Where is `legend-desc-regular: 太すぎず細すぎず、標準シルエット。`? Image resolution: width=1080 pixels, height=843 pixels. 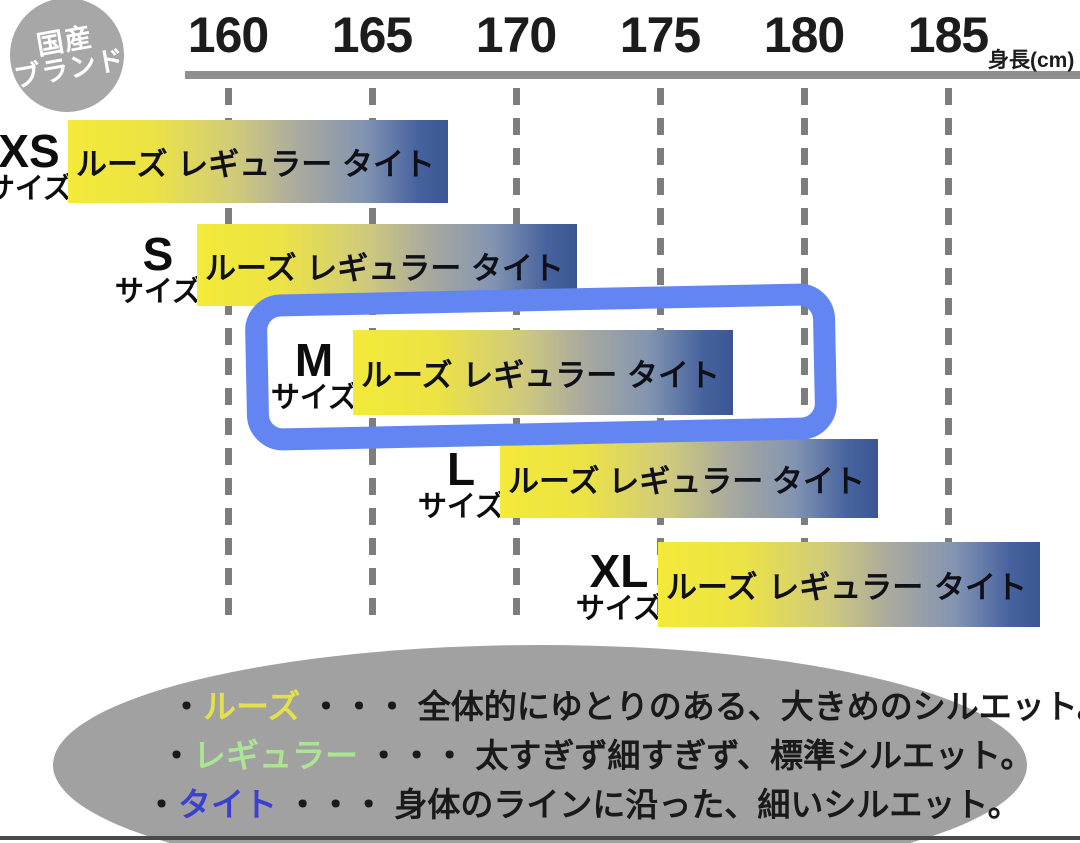
legend-desc-regular: 太すぎず細すぎず、標準シルエット。 is located at coordinates (754, 755).